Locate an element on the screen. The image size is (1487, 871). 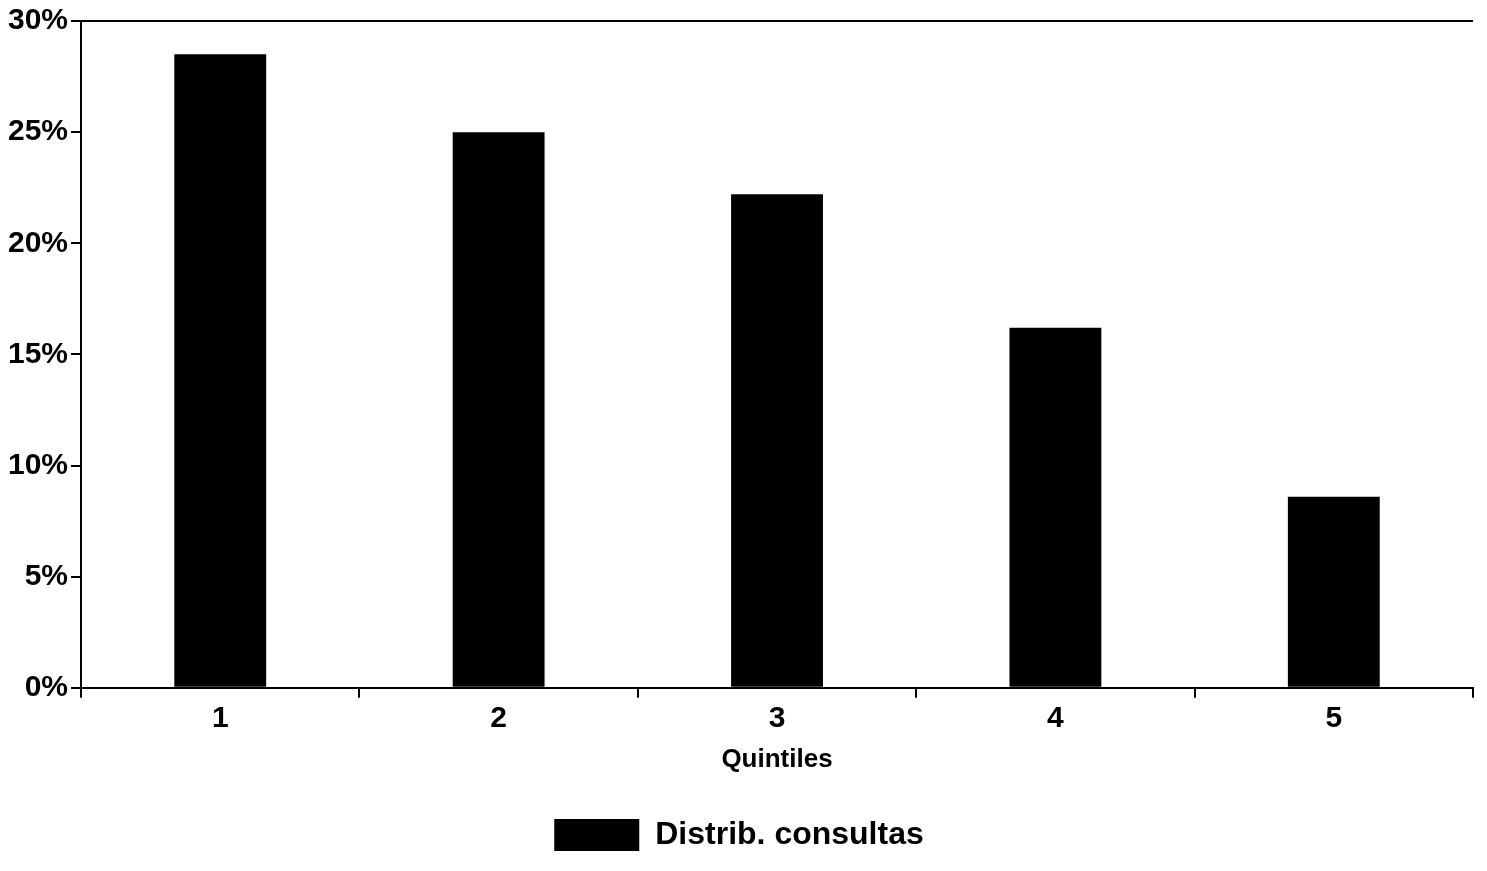
legend-label: Distrib. consultas is located at coordinates (789, 832).